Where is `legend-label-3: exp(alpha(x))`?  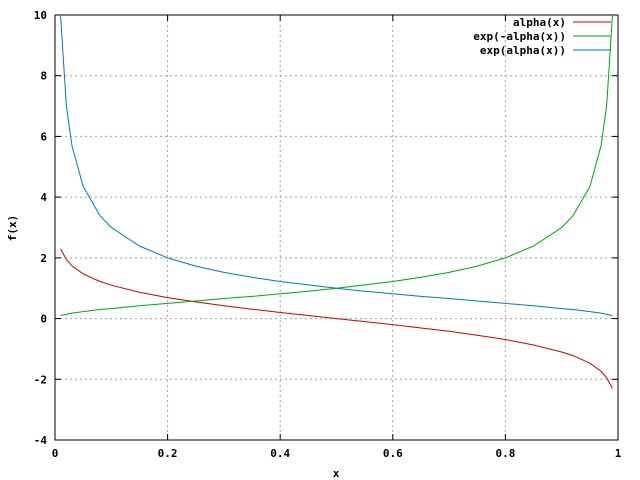 legend-label-3: exp(alpha(x)) is located at coordinates (523, 50).